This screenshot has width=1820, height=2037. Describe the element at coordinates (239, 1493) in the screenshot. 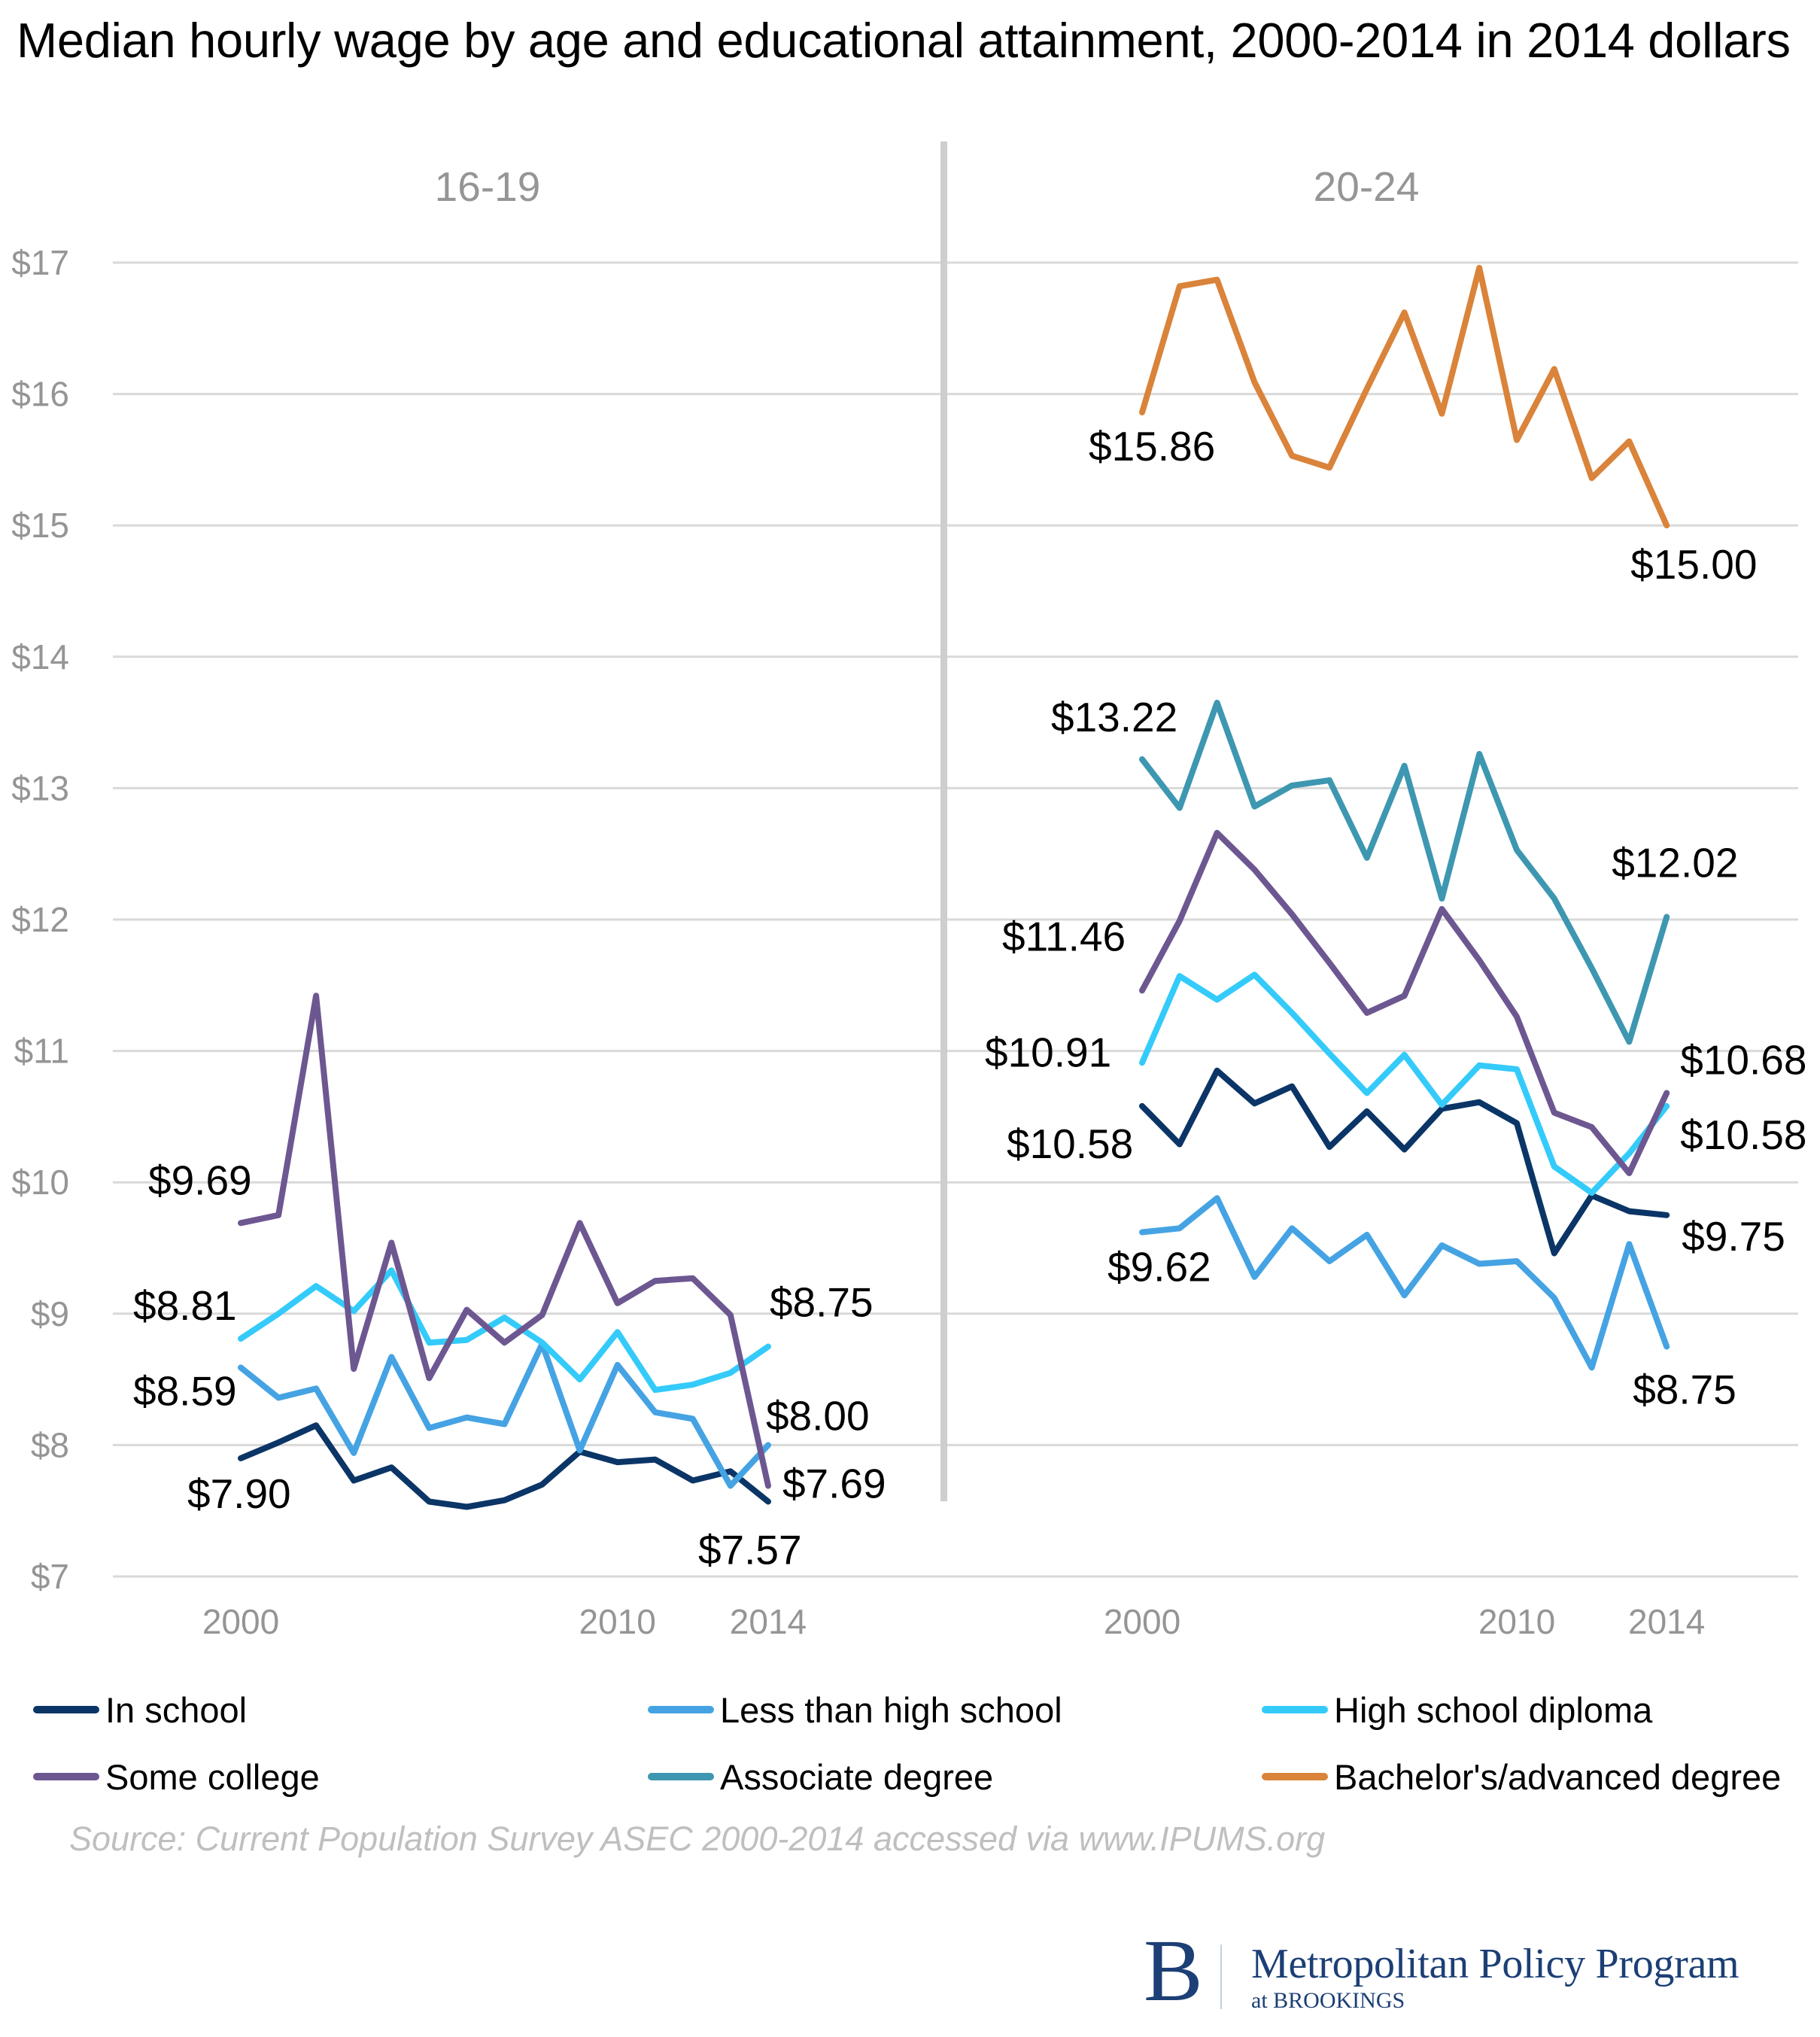

I see `data-label: $7.90` at that location.